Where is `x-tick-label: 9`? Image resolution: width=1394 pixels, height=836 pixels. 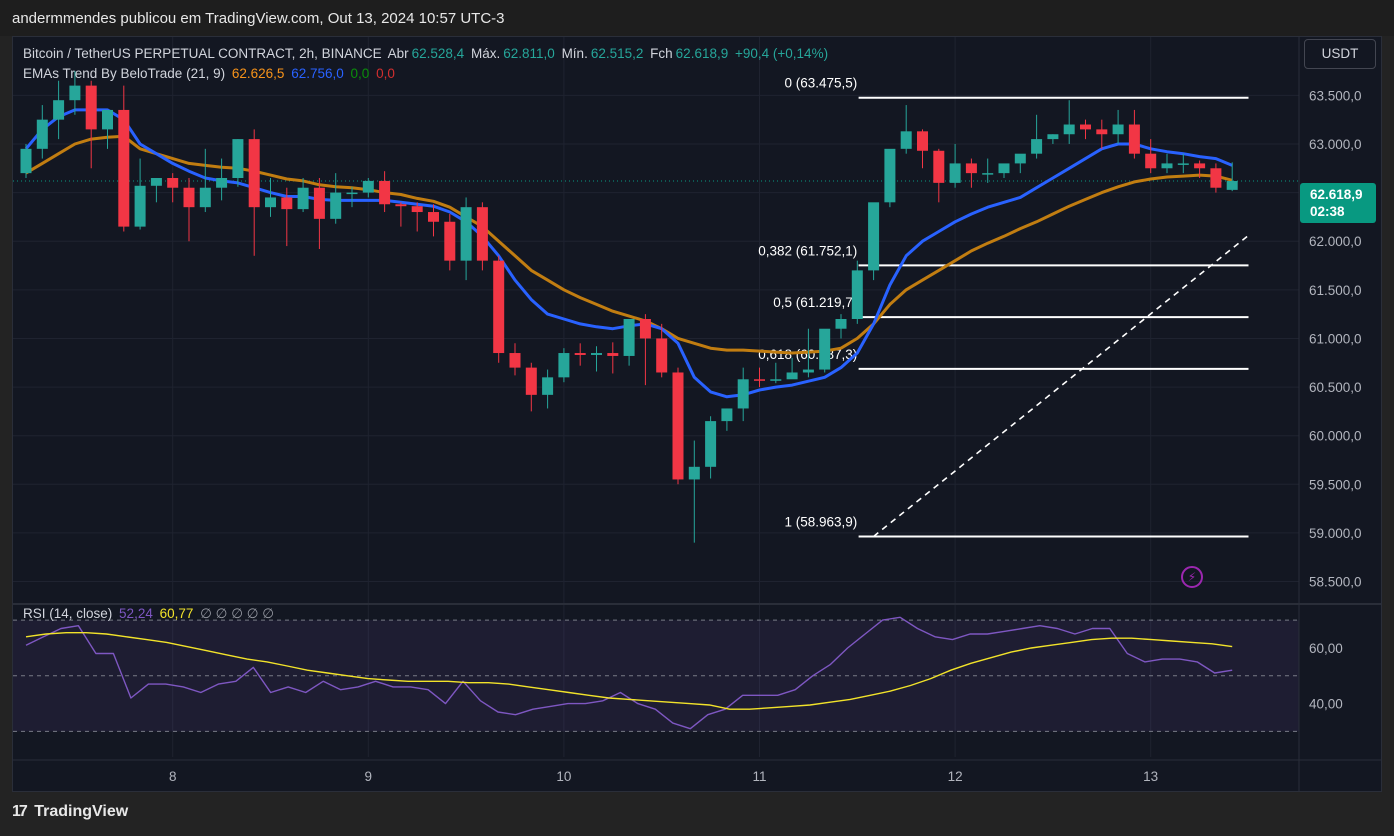 x-tick-label: 9 is located at coordinates (369, 776).